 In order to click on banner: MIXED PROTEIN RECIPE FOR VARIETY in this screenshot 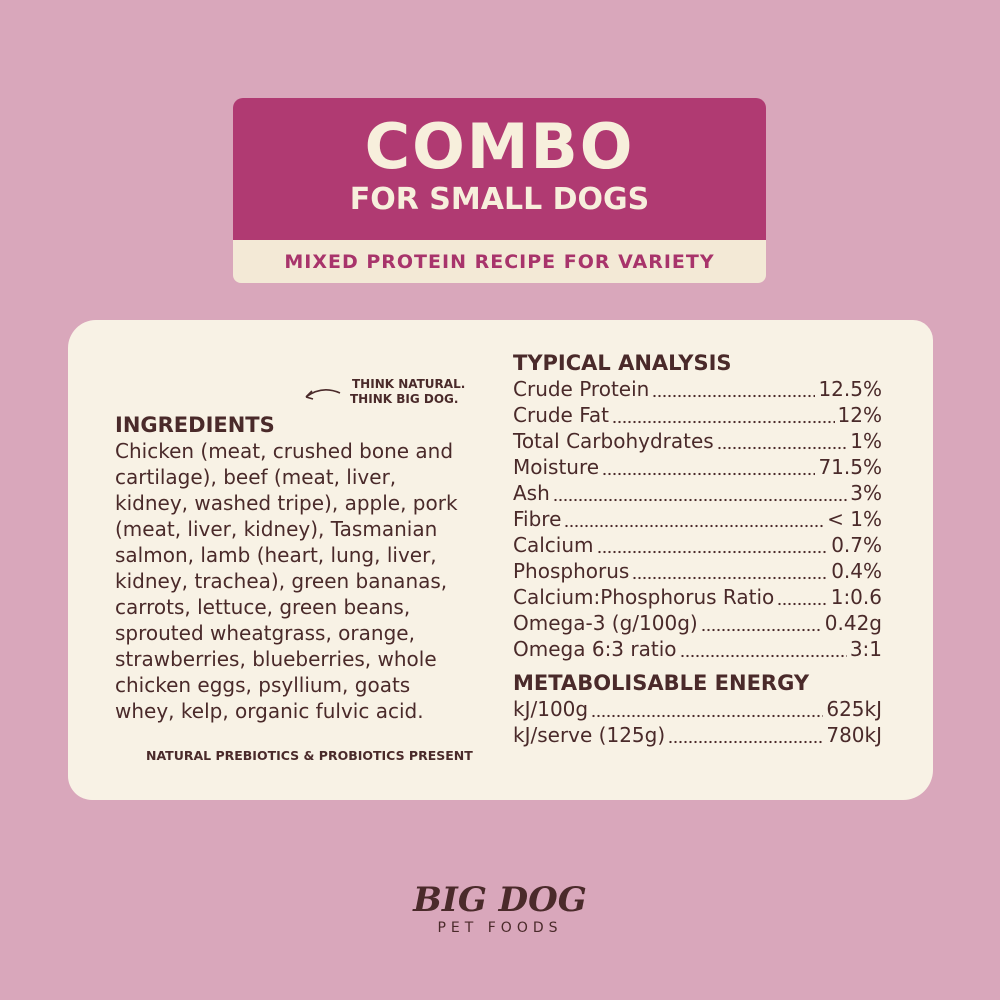, I will do `click(499, 261)`.